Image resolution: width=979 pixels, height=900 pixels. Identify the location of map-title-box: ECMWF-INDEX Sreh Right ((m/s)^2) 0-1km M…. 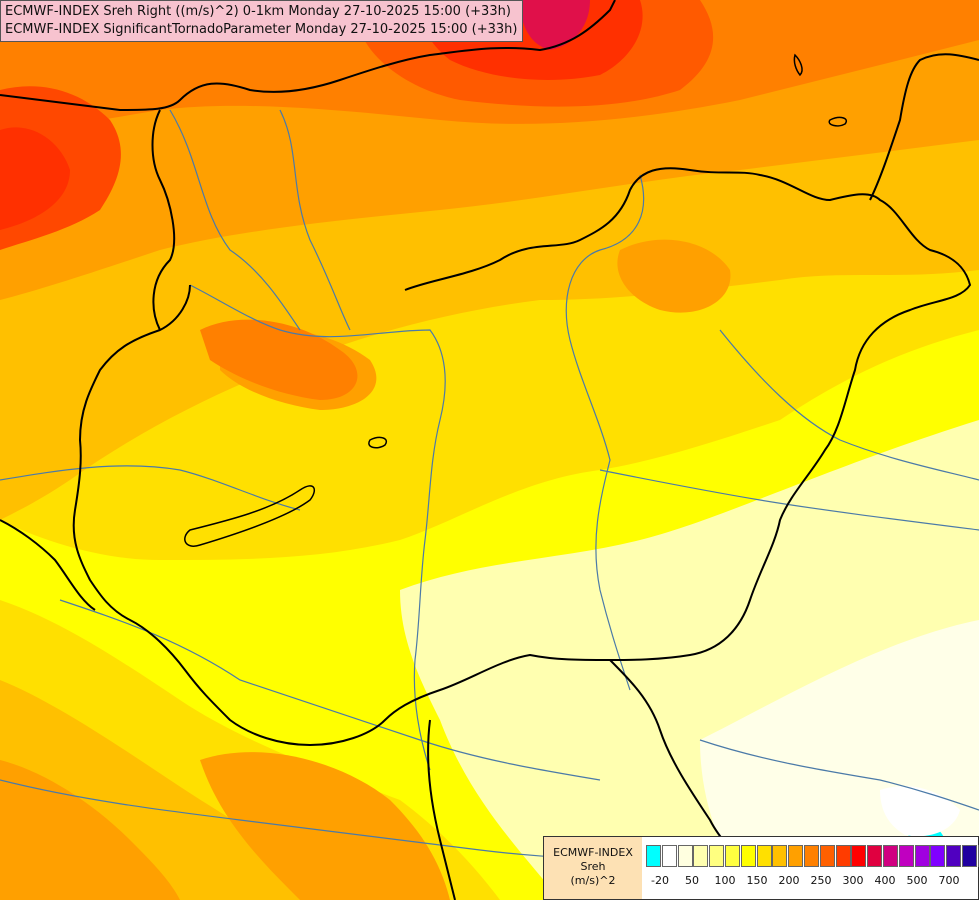
(262, 21).